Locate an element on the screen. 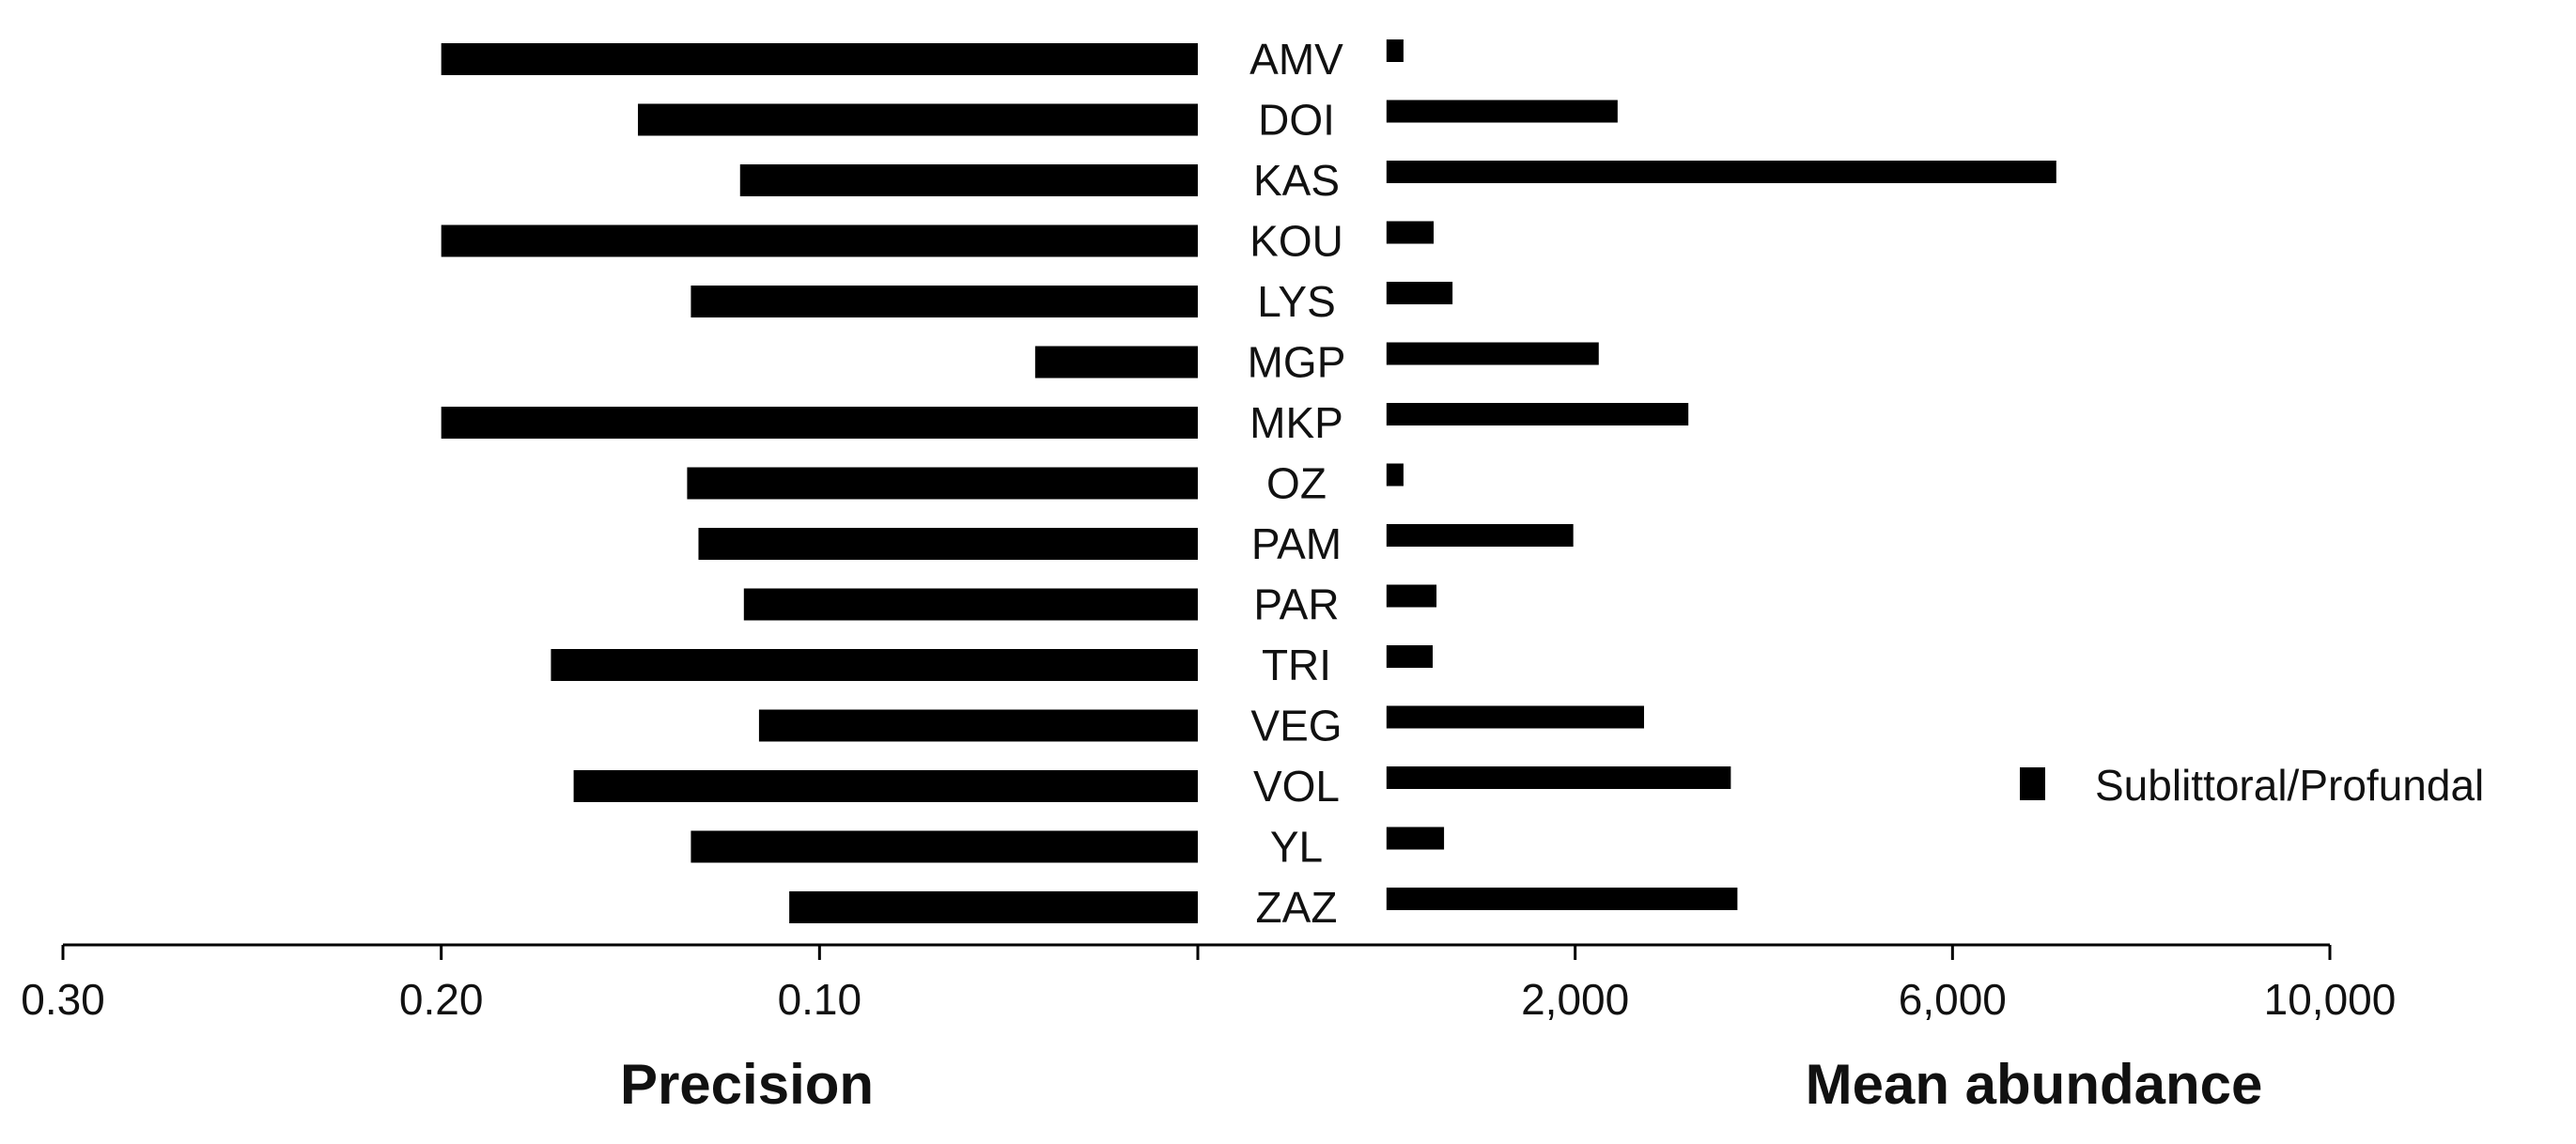 This screenshot has height=1144, width=2576. right-tick-label: 2,000 is located at coordinates (1575, 999).